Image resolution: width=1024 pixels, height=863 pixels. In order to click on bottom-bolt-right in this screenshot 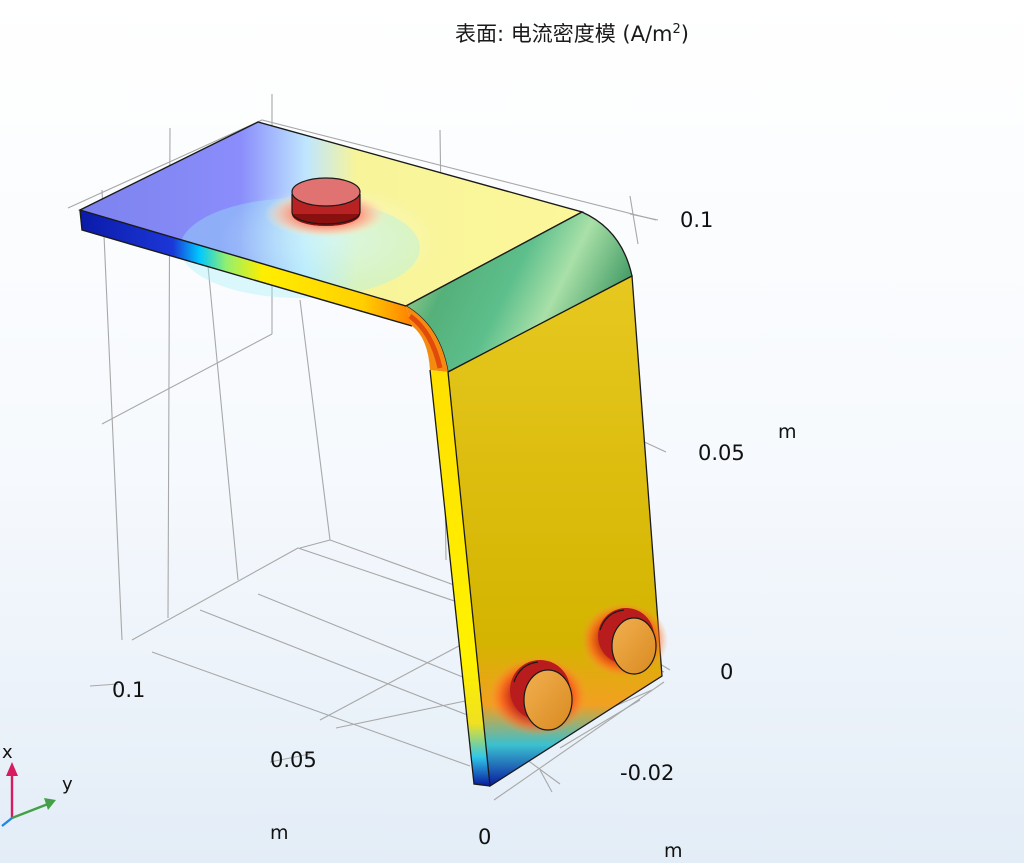, I will do `click(627, 641)`.